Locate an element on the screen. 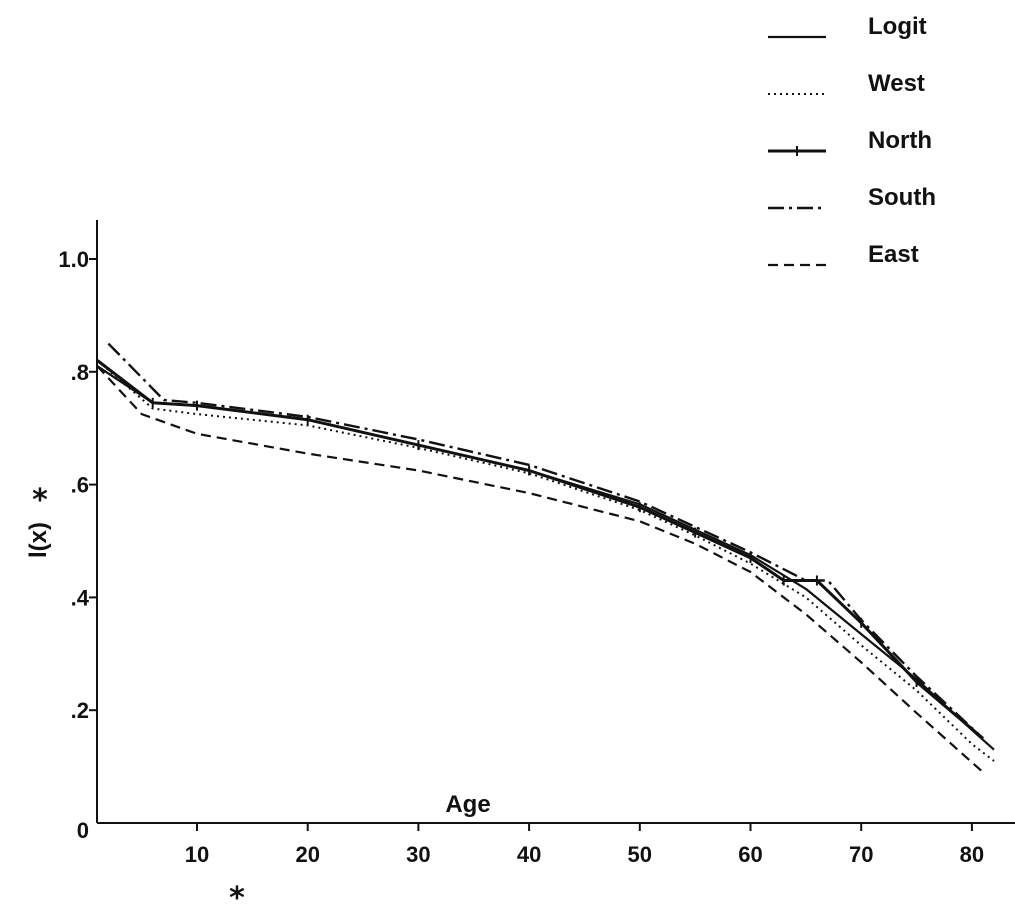 Image resolution: width=1015 pixels, height=910 pixels. x-tick-label: 70 is located at coordinates (861, 854).